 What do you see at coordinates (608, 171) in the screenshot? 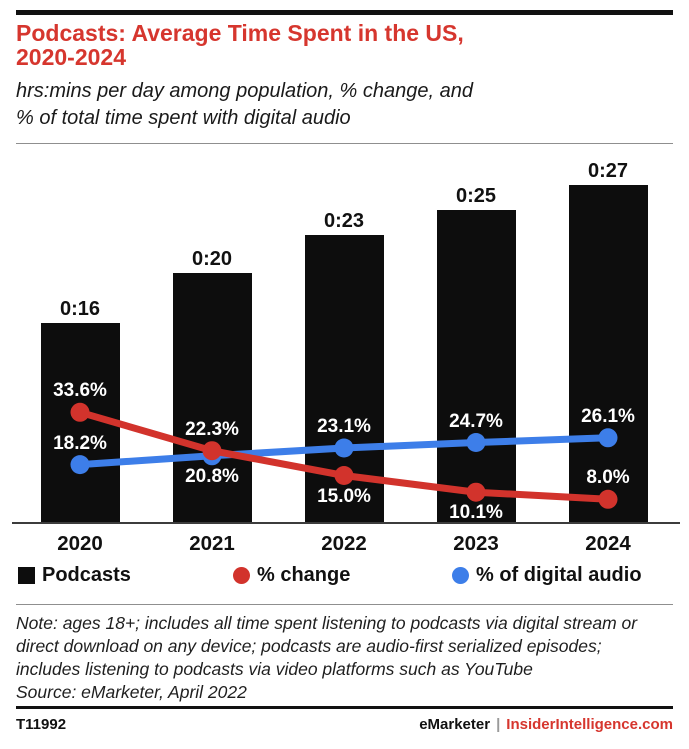
I see `bar-value-label-2024: 0:27` at bounding box center [608, 171].